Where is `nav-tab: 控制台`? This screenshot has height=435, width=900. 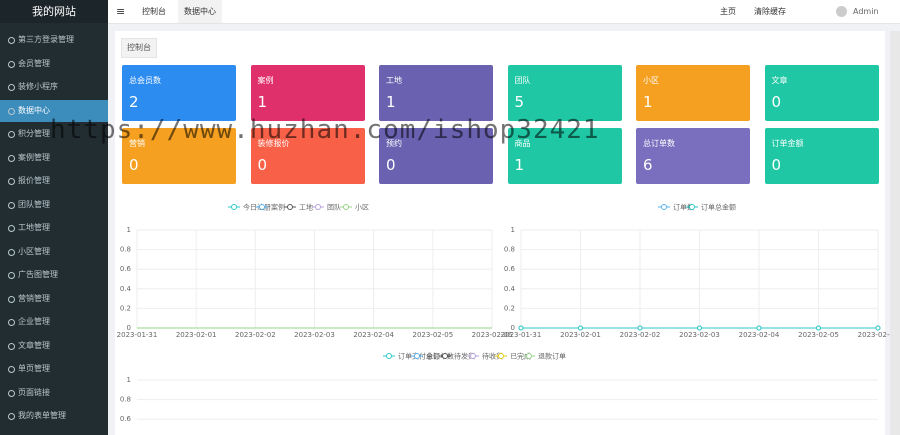 nav-tab: 控制台 is located at coordinates (154, 11).